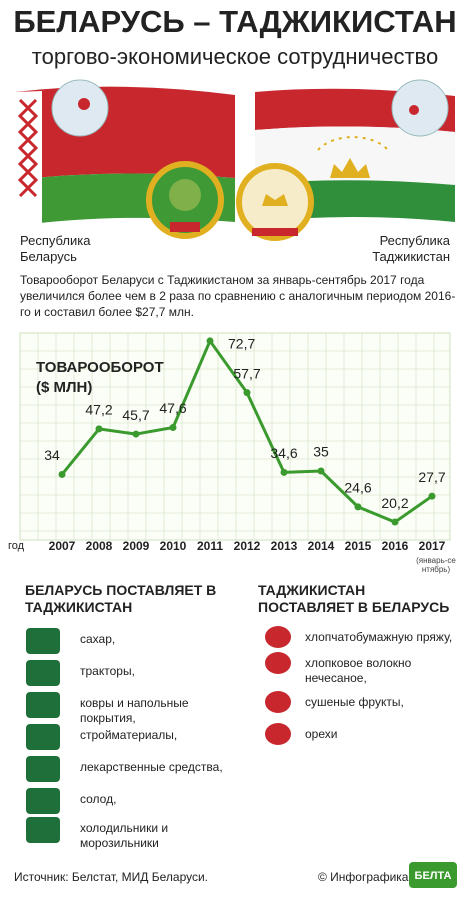 The height and width of the screenshot is (899, 470). I want to click on value-label: 34,6, so click(283, 453).